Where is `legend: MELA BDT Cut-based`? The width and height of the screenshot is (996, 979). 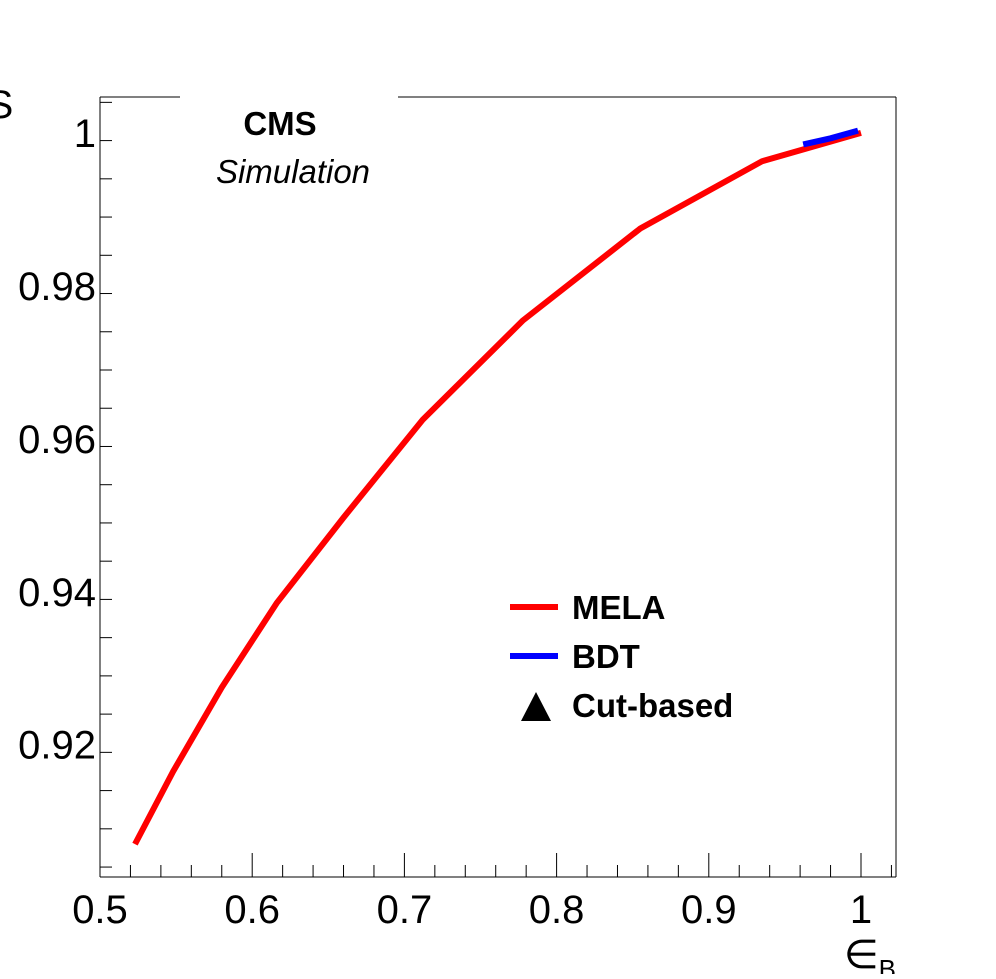 legend: MELA BDT Cut-based is located at coordinates (621, 656).